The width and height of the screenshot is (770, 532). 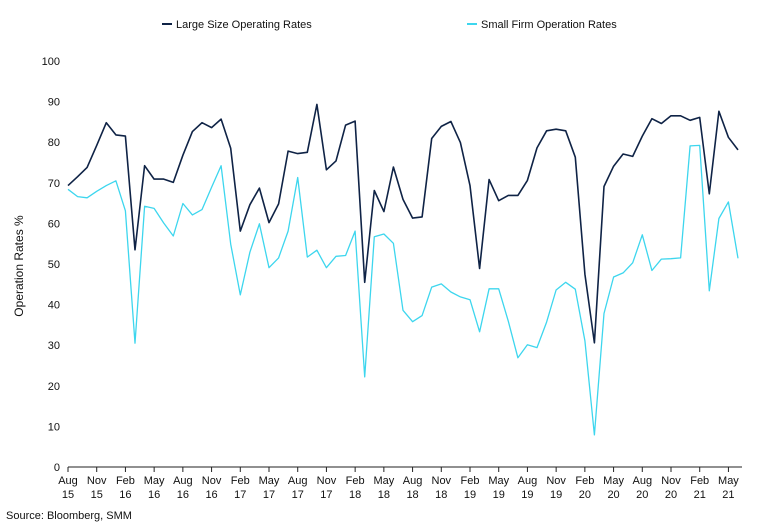 I want to click on source-note: Source: Bloomberg, SMM, so click(x=69, y=516).